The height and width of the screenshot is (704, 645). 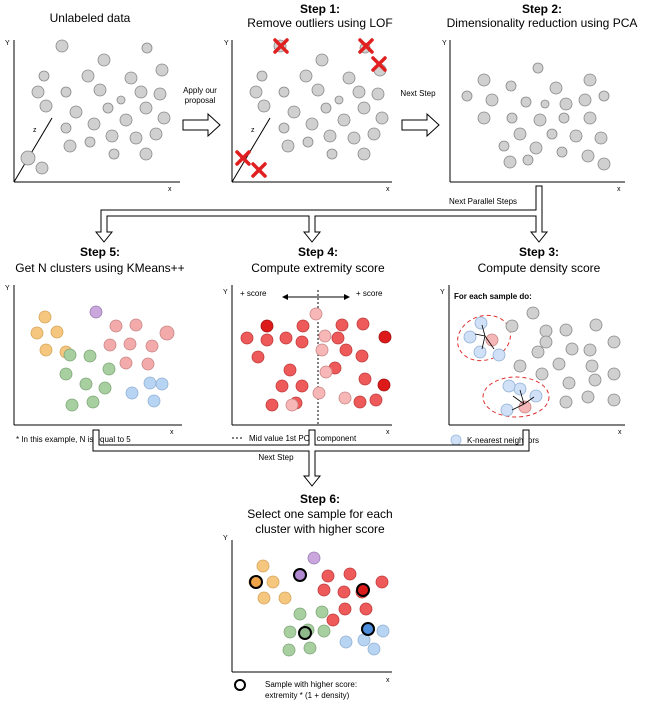 I want to click on selected-points, so click(x=319, y=604).